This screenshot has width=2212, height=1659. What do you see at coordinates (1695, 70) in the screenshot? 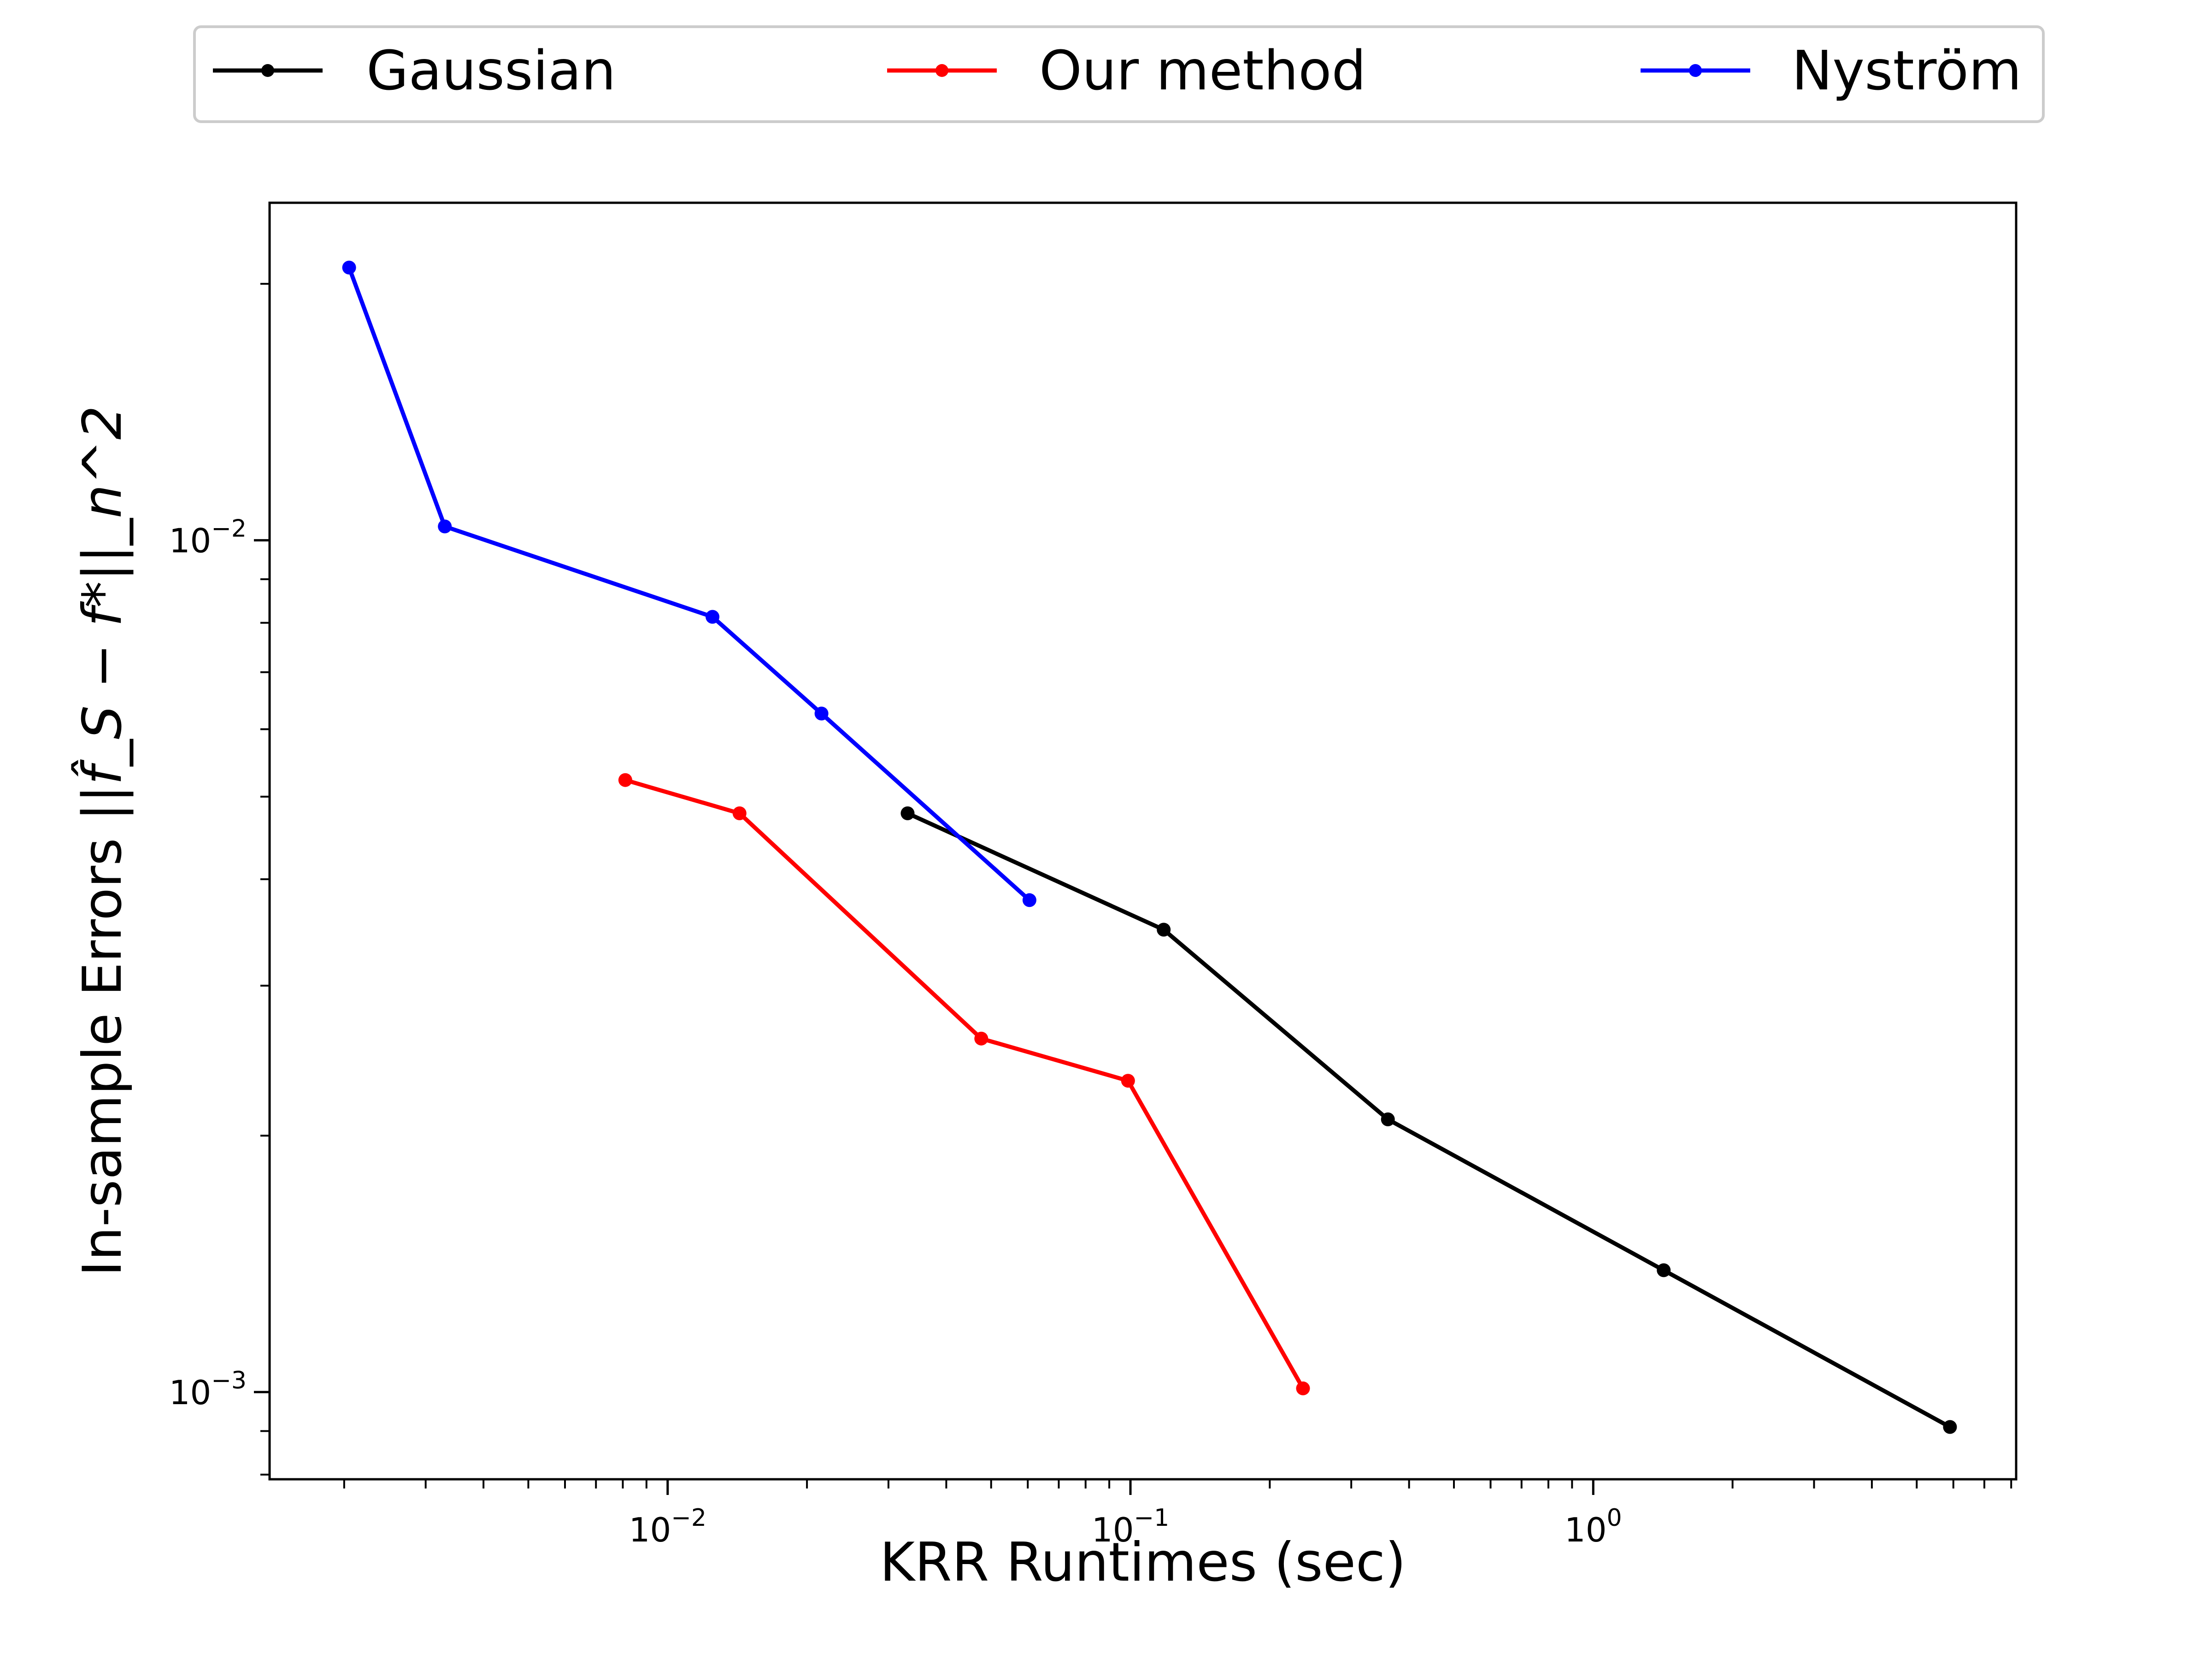
I see `legend-marker-nystrom` at bounding box center [1695, 70].